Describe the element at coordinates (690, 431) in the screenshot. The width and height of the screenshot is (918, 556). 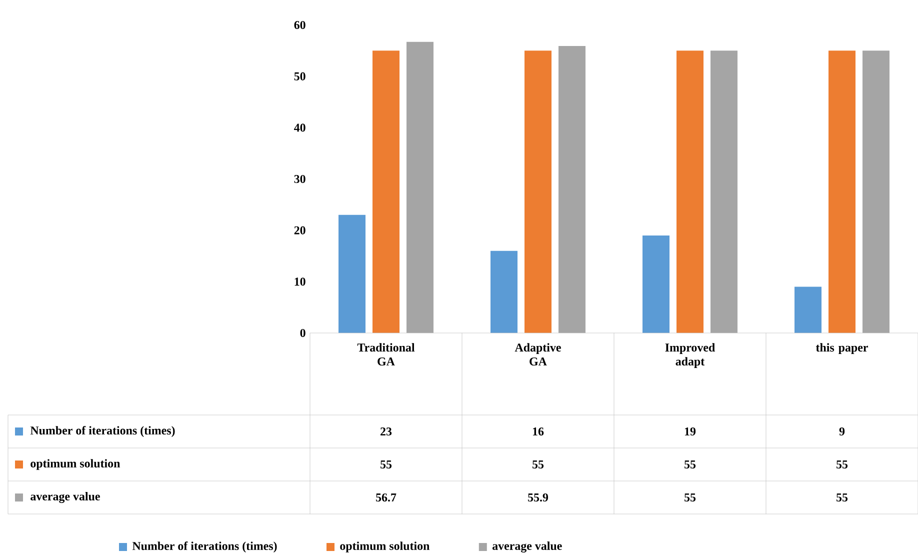
I see `data-label: 19` at that location.